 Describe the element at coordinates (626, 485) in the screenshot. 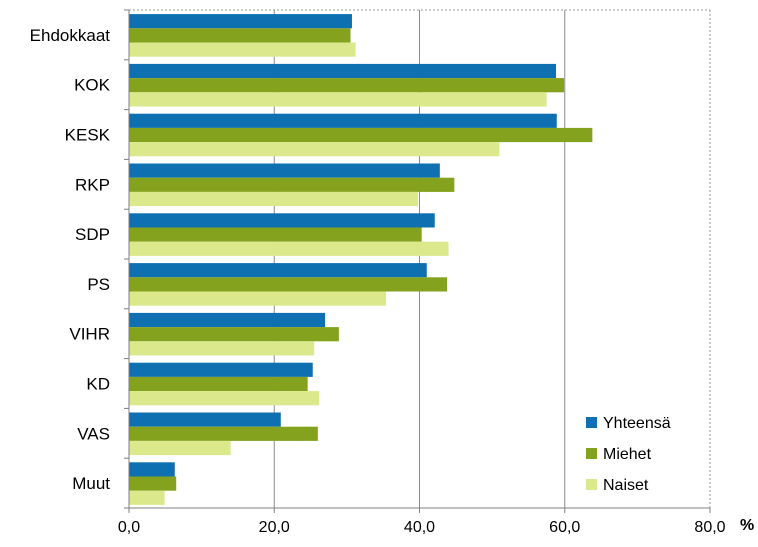

I see `legend-label: Naiset` at that location.